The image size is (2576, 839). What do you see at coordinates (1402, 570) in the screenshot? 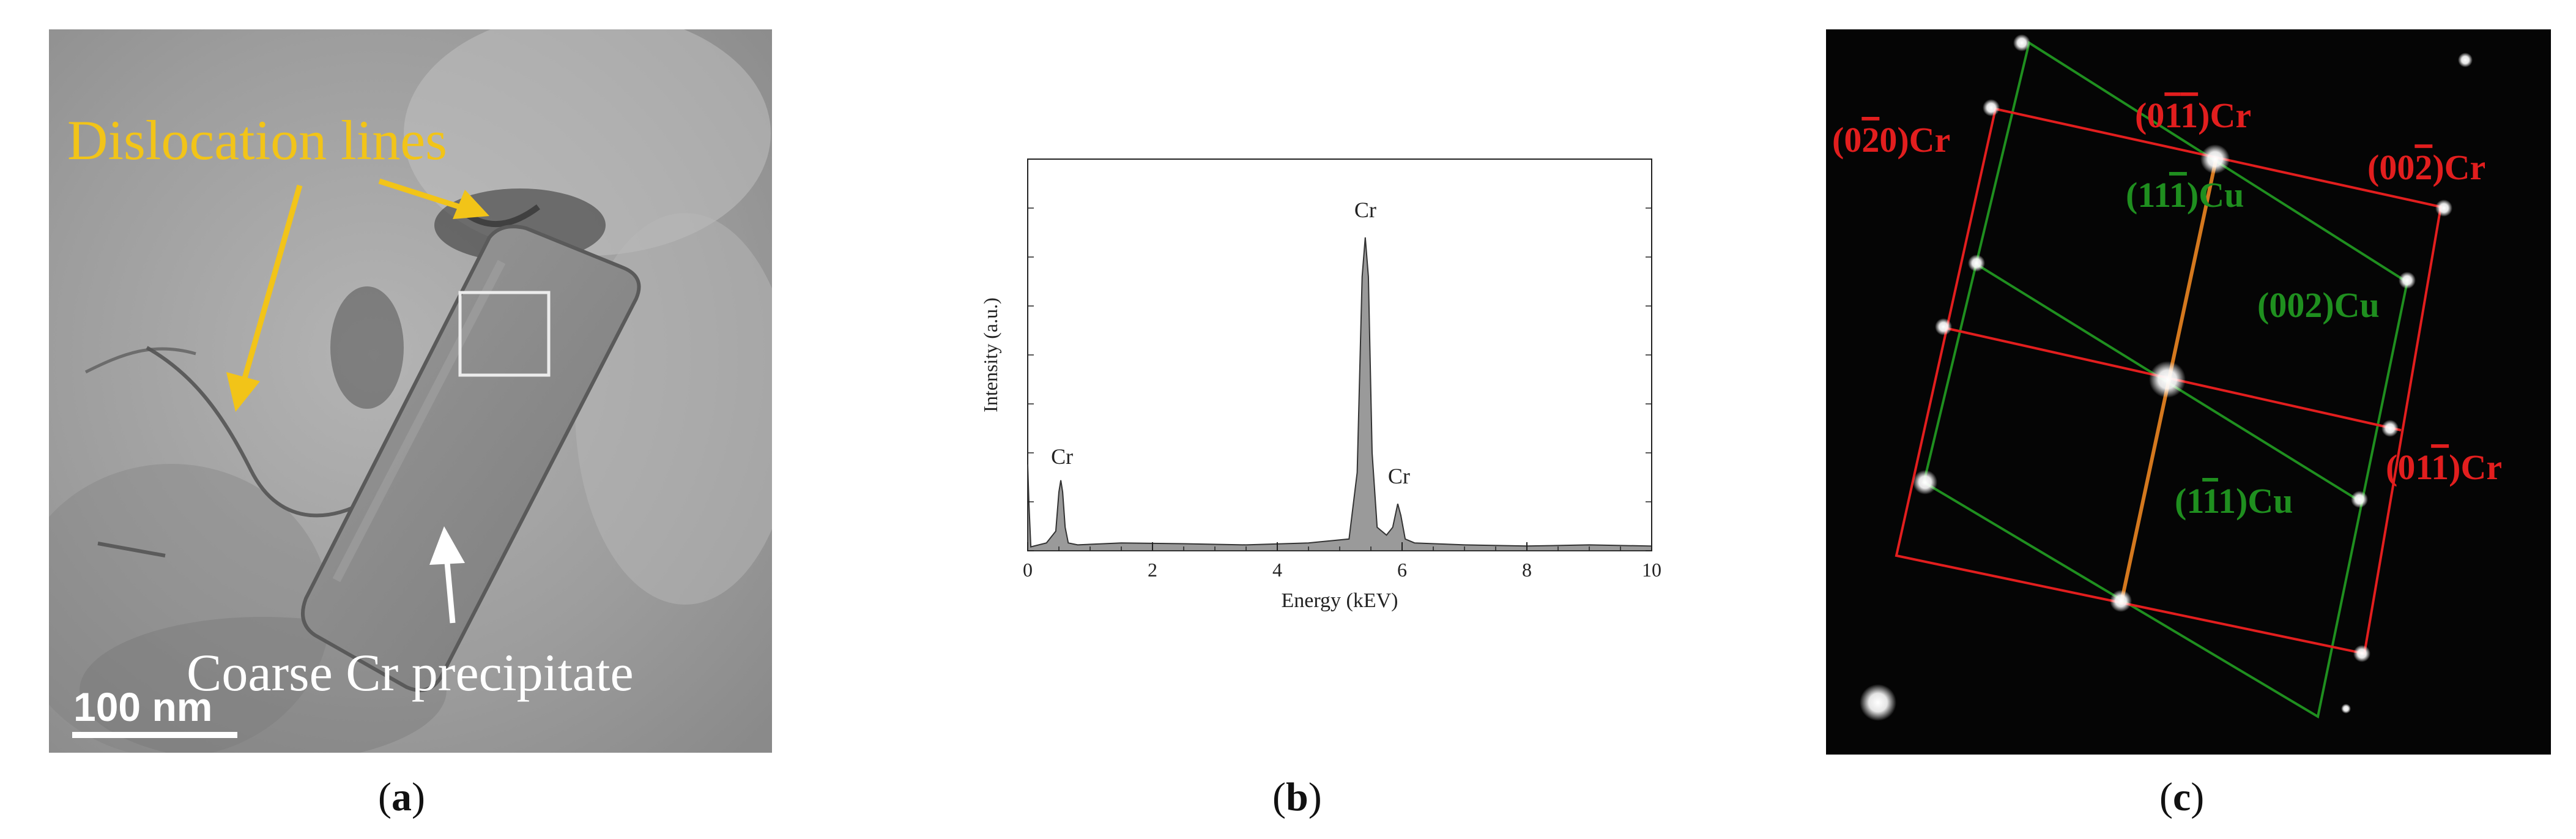
I see `x-tick-label: 6` at bounding box center [1402, 570].